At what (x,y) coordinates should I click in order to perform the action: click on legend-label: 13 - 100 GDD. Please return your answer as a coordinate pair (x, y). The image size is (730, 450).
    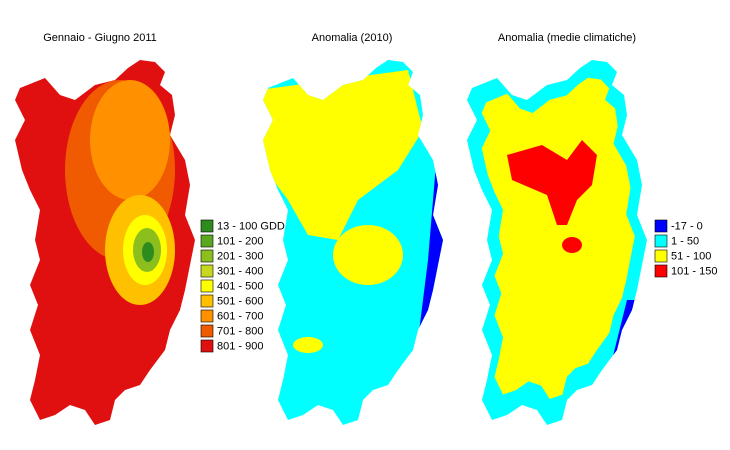
    Looking at the image, I should click on (251, 226).